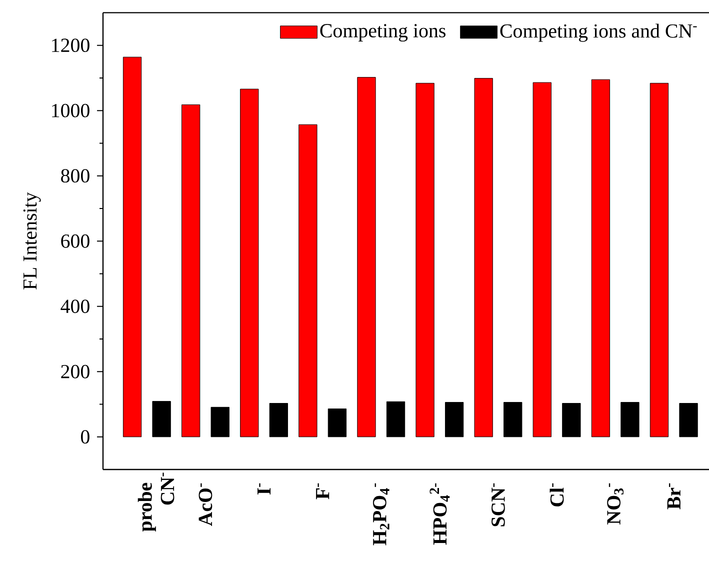 The height and width of the screenshot is (563, 709). What do you see at coordinates (615, 503) in the screenshot?
I see `x-tick-label: NO$_{3}$-` at bounding box center [615, 503].